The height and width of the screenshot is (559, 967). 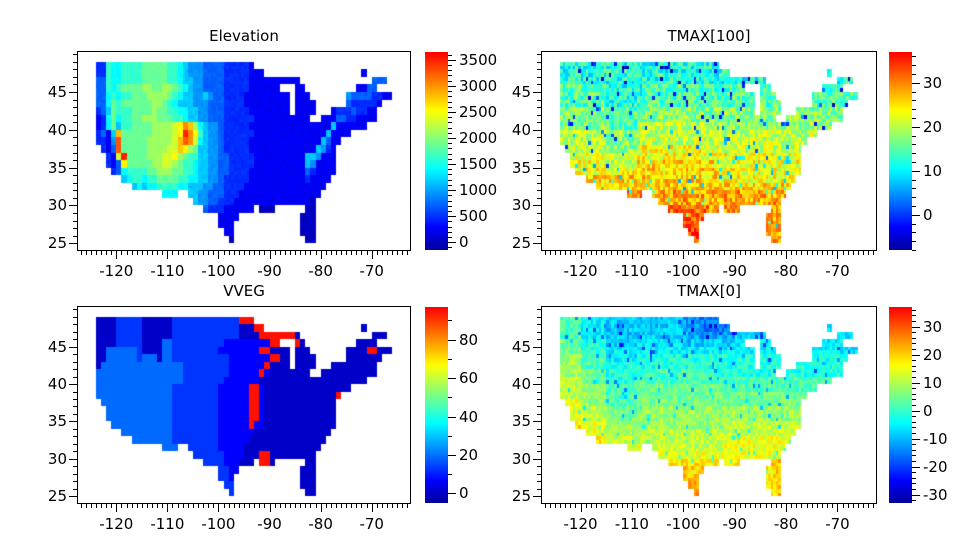 I want to click on colorbar-tick-label: 80, so click(x=469, y=339).